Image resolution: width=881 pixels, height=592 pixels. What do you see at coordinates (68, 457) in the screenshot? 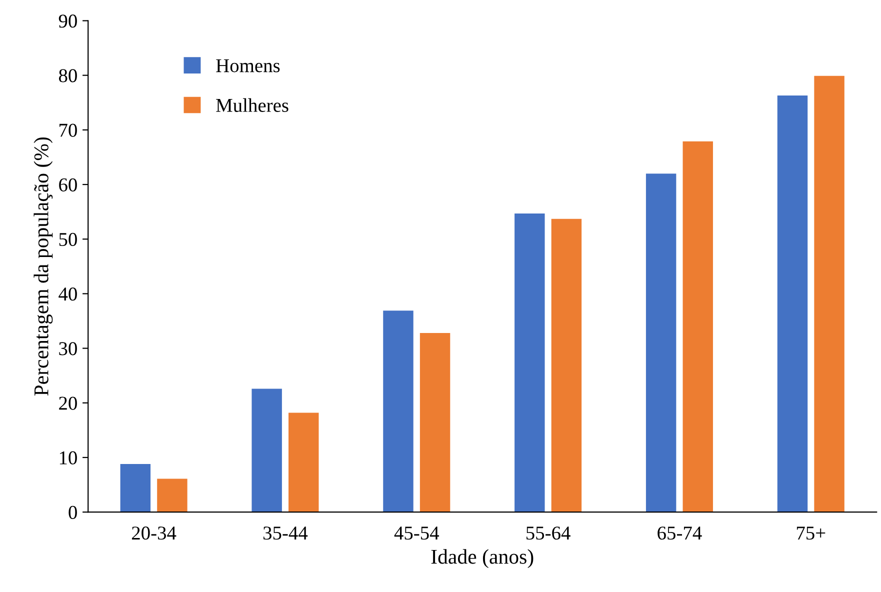
I see `y-tick-label: 10` at bounding box center [68, 457].